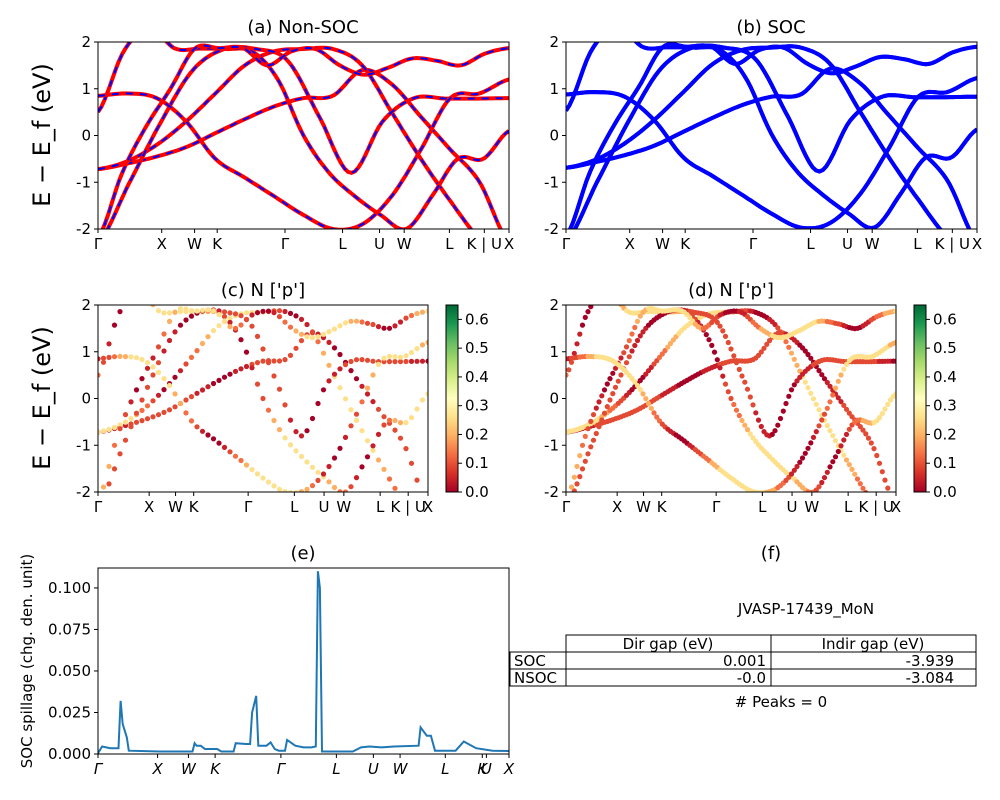 The height and width of the screenshot is (800, 1000). I want to click on panel-c-xtick-label: X, so click(428, 507).